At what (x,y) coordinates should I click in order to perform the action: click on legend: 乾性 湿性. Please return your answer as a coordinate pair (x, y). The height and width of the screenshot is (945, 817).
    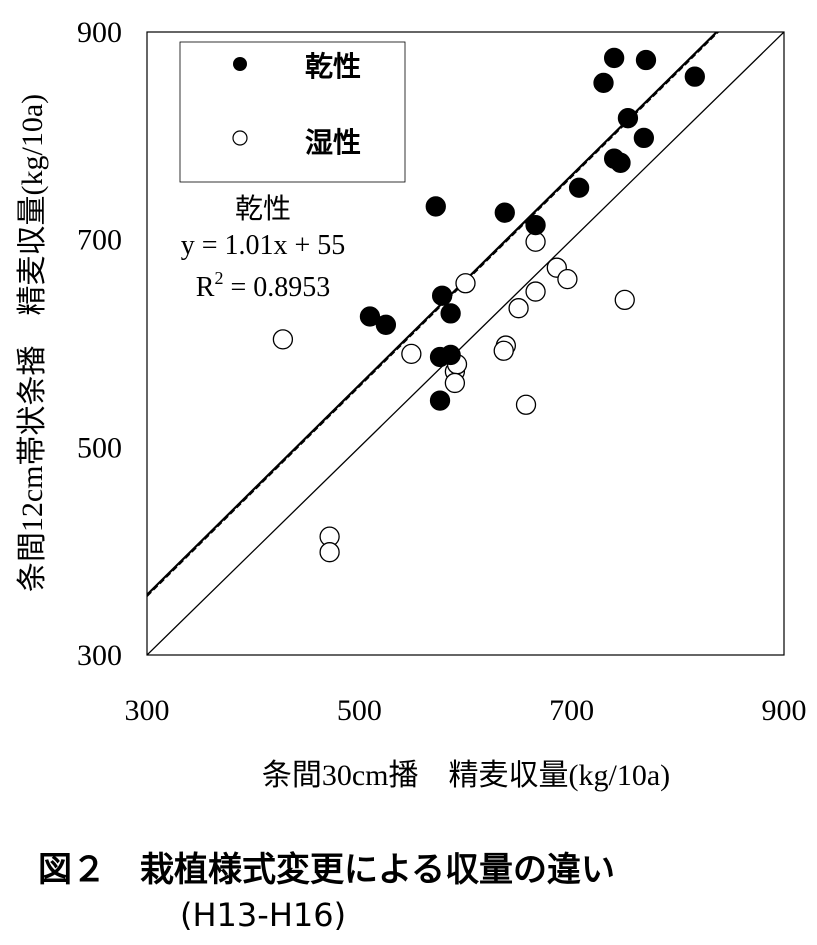
    Looking at the image, I should click on (292, 112).